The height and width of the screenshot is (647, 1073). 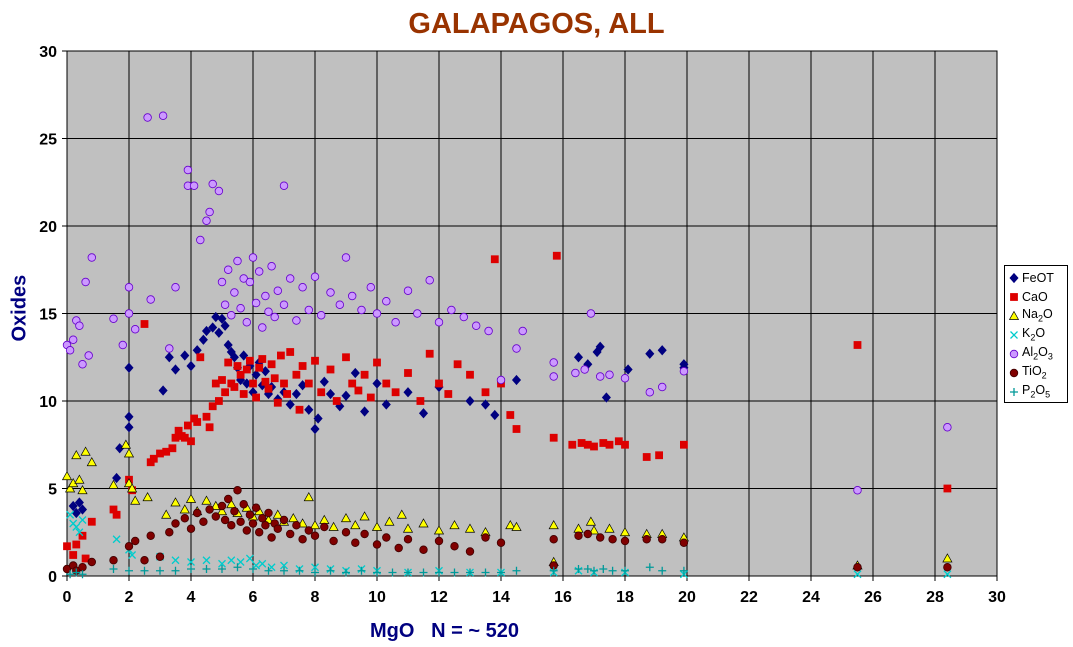 What do you see at coordinates (1034, 334) in the screenshot?
I see `legend-label: K2O` at bounding box center [1034, 334].